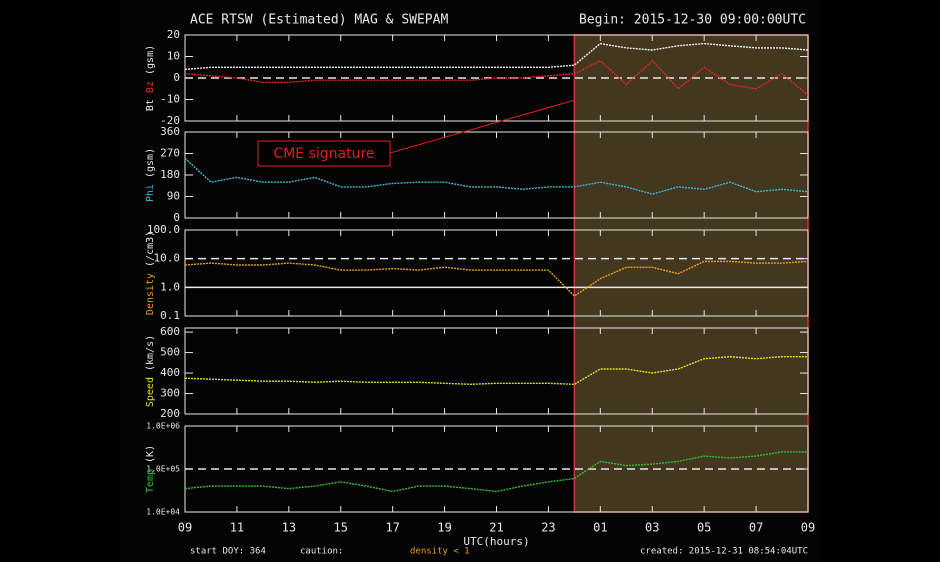 The width and height of the screenshot is (940, 562). I want to click on x-tick-label: 21, so click(496, 528).